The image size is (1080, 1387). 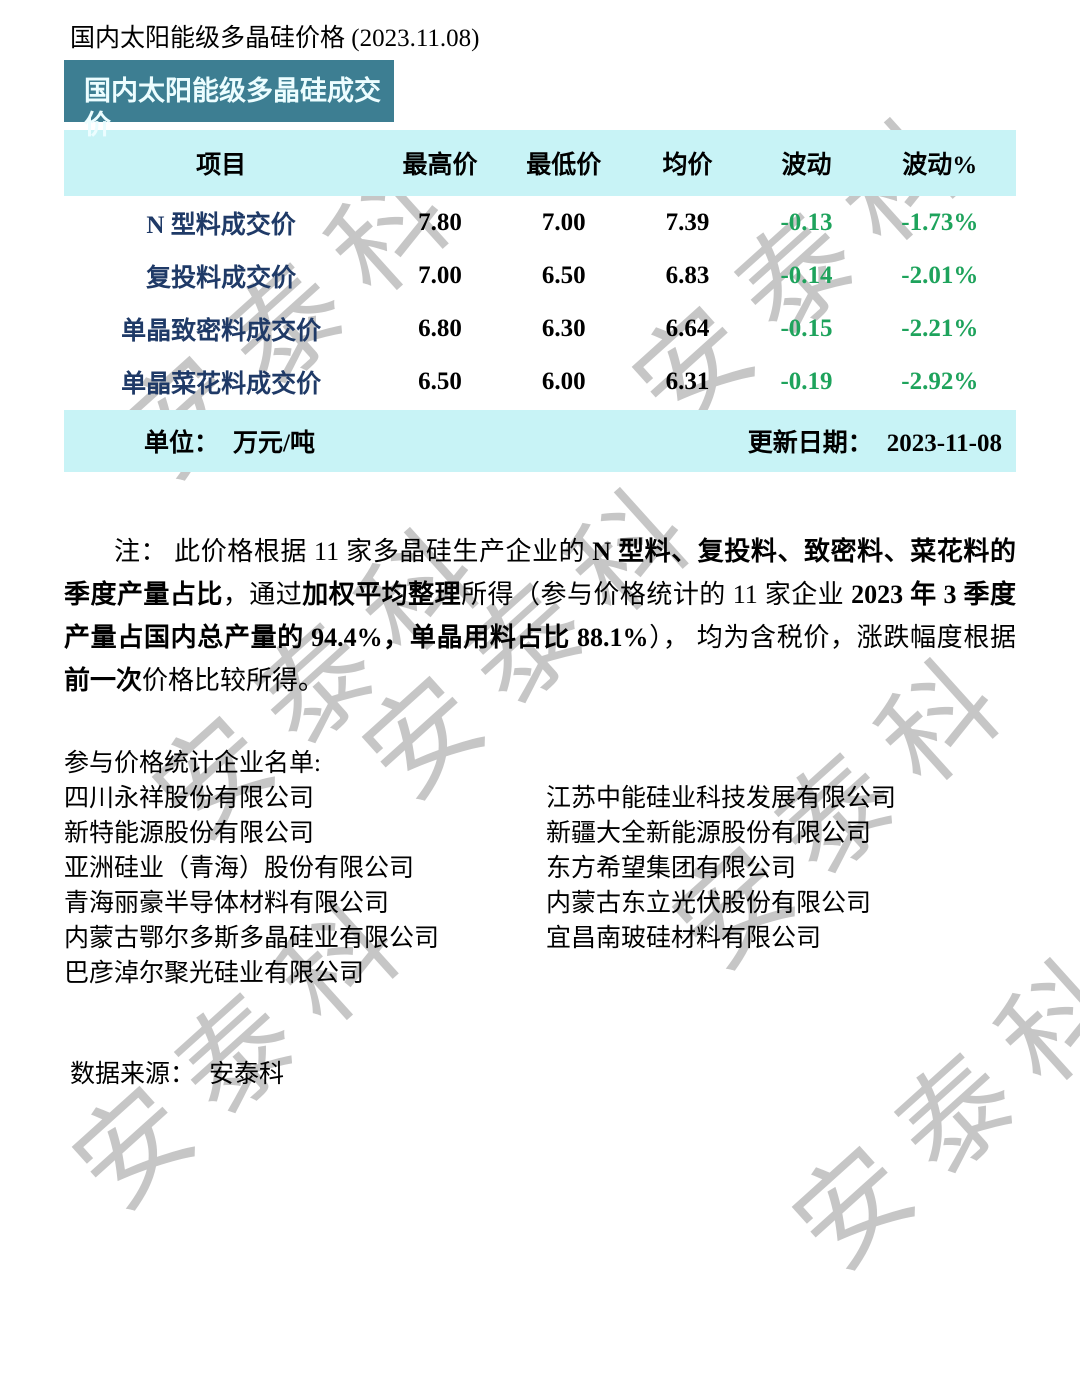 What do you see at coordinates (806, 222) in the screenshot?
I see `cell-change: -0.13` at bounding box center [806, 222].